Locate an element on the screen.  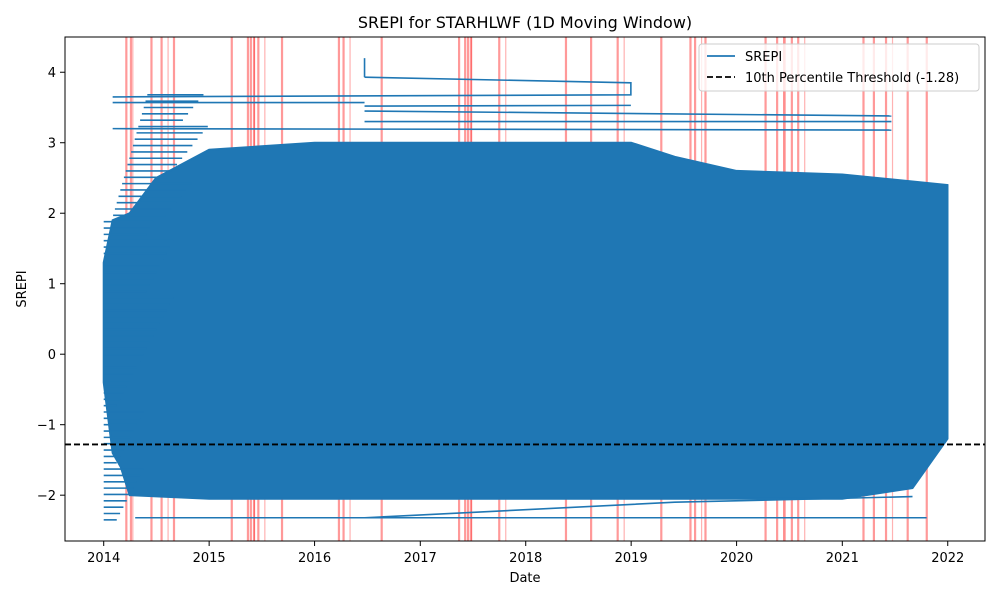
x-axis-label: Date is located at coordinates (524, 578).